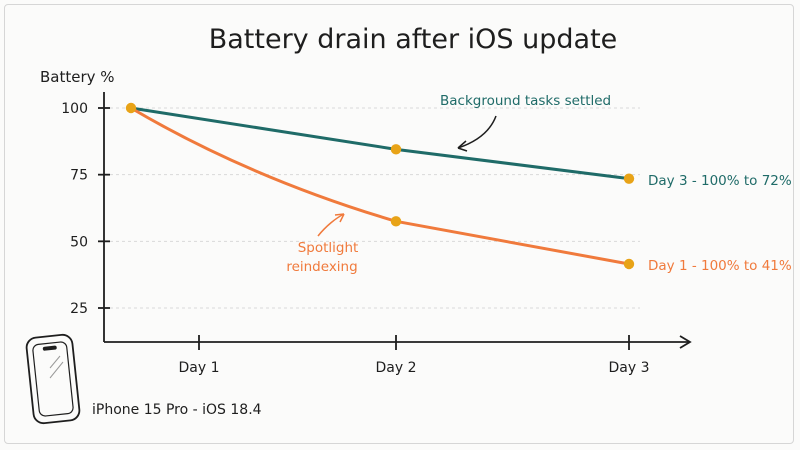  I want to click on y-tick-label-50: 50, so click(79, 242).